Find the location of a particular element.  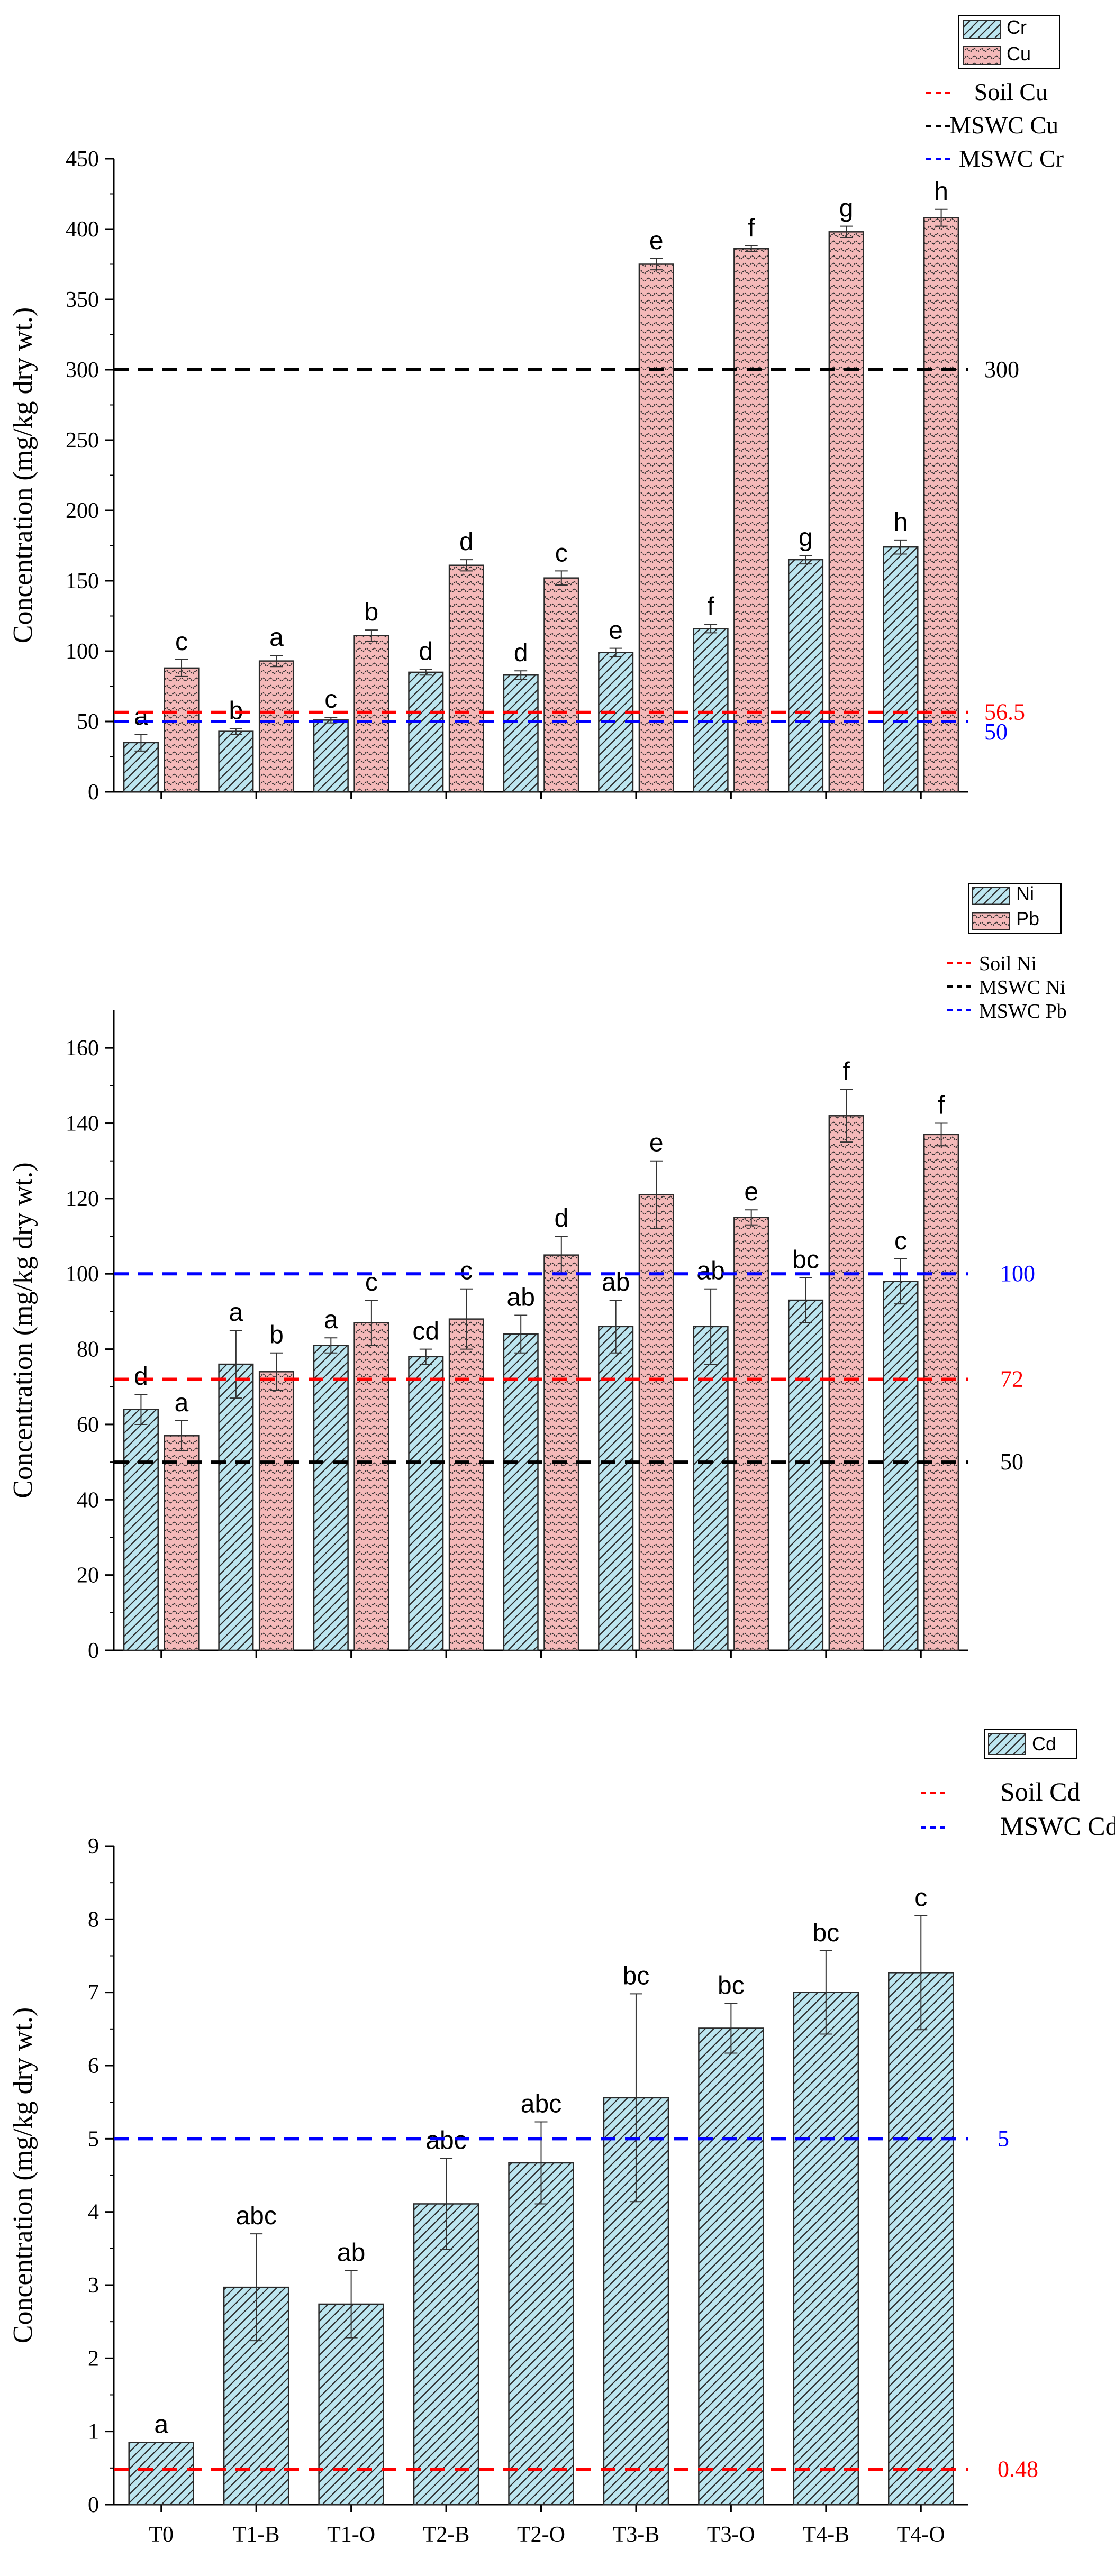

y-tick-label: 400 is located at coordinates (82, 229).